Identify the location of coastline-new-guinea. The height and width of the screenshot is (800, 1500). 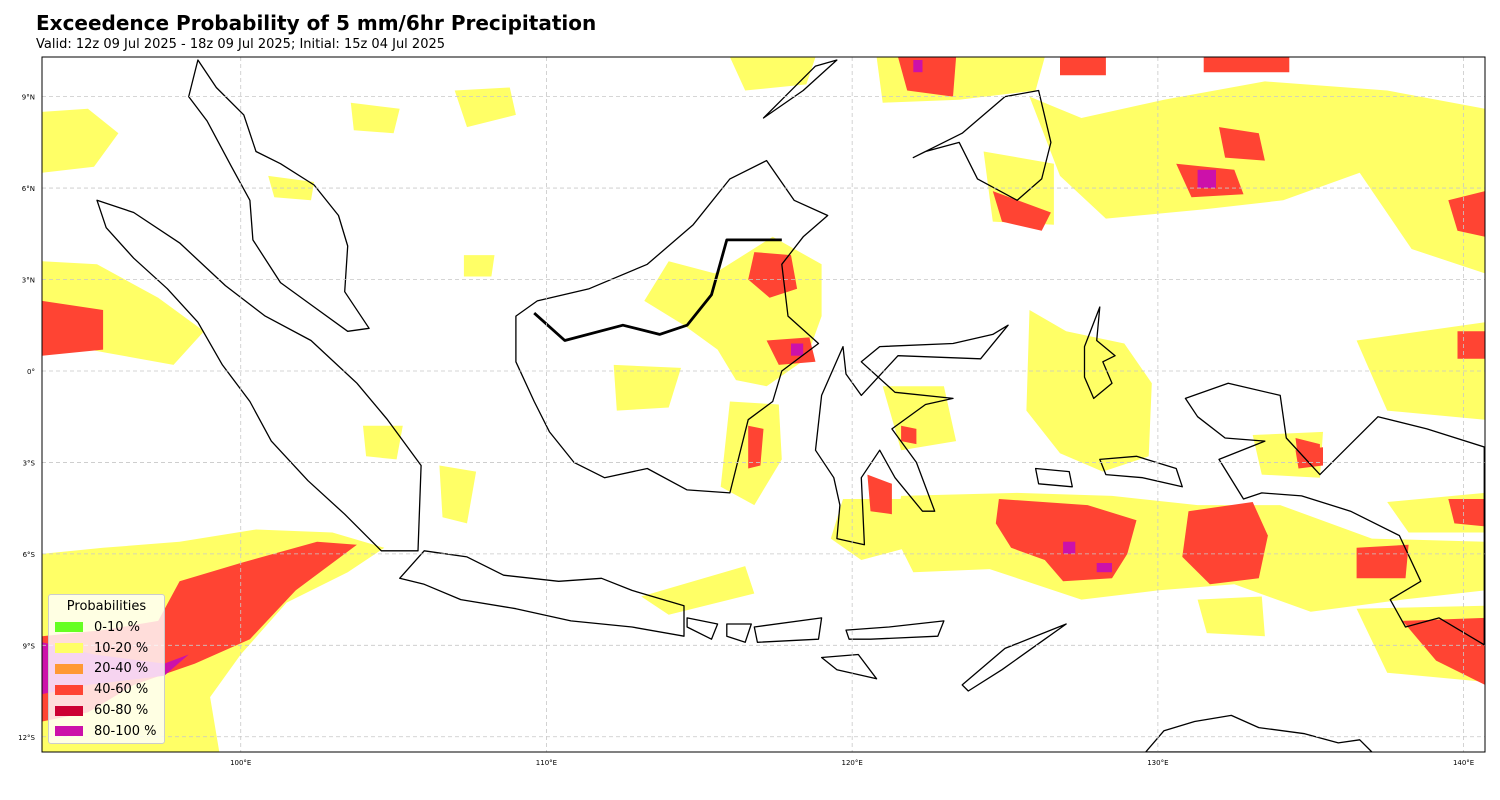
(1334, 514).